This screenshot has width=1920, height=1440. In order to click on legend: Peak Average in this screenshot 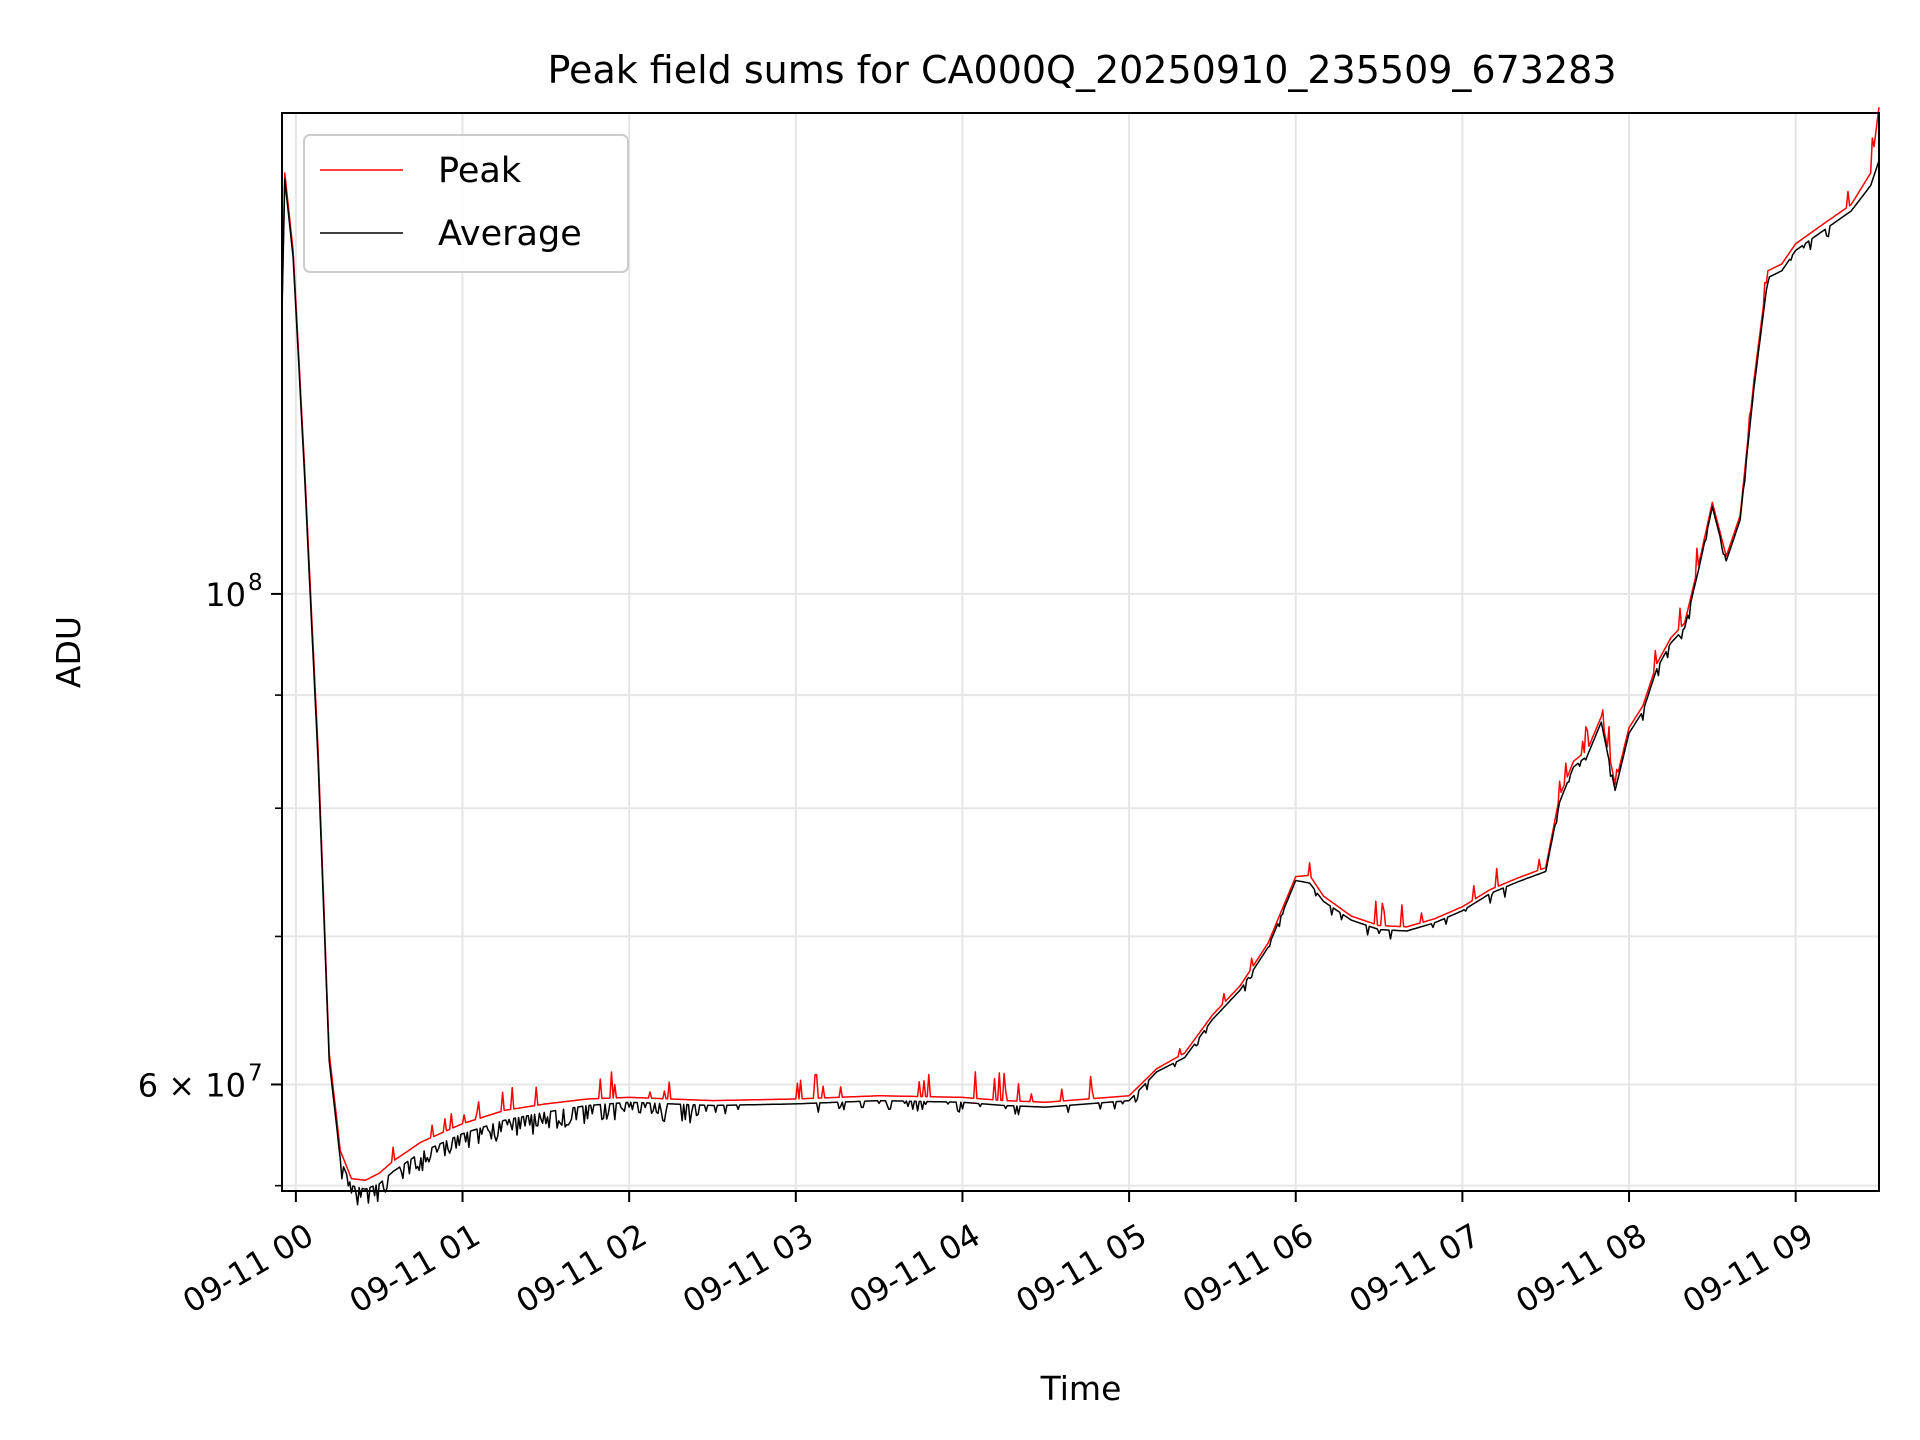, I will do `click(466, 203)`.